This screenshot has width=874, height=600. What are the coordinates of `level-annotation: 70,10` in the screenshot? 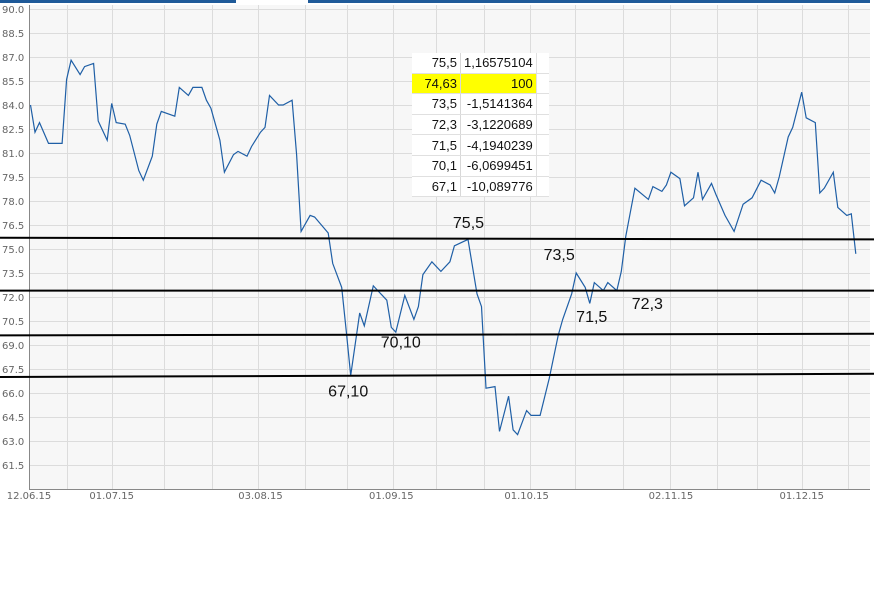 It's located at (401, 342).